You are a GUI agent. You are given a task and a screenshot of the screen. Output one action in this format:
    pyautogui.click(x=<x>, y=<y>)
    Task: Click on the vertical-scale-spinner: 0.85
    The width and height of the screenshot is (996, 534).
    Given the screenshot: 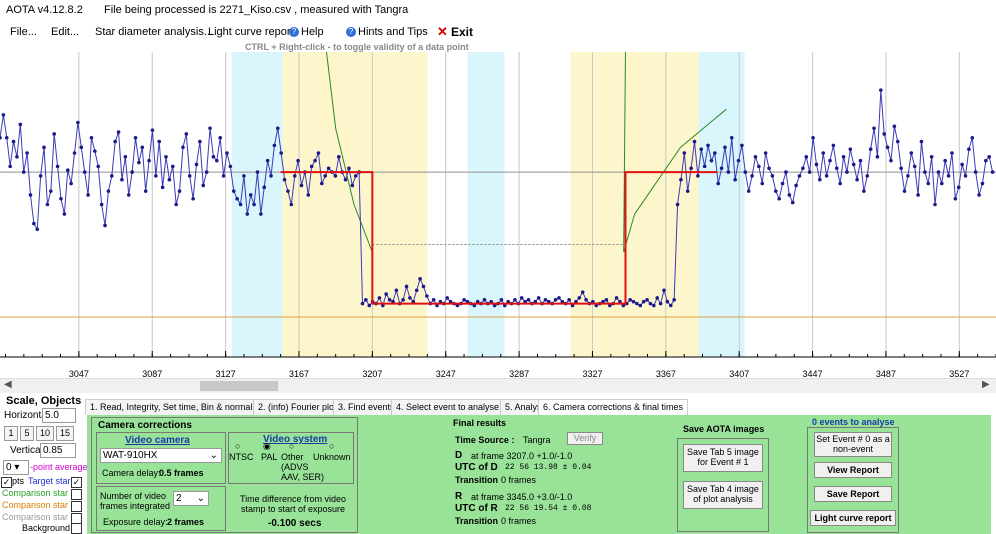 What is the action you would take?
    pyautogui.click(x=58, y=450)
    